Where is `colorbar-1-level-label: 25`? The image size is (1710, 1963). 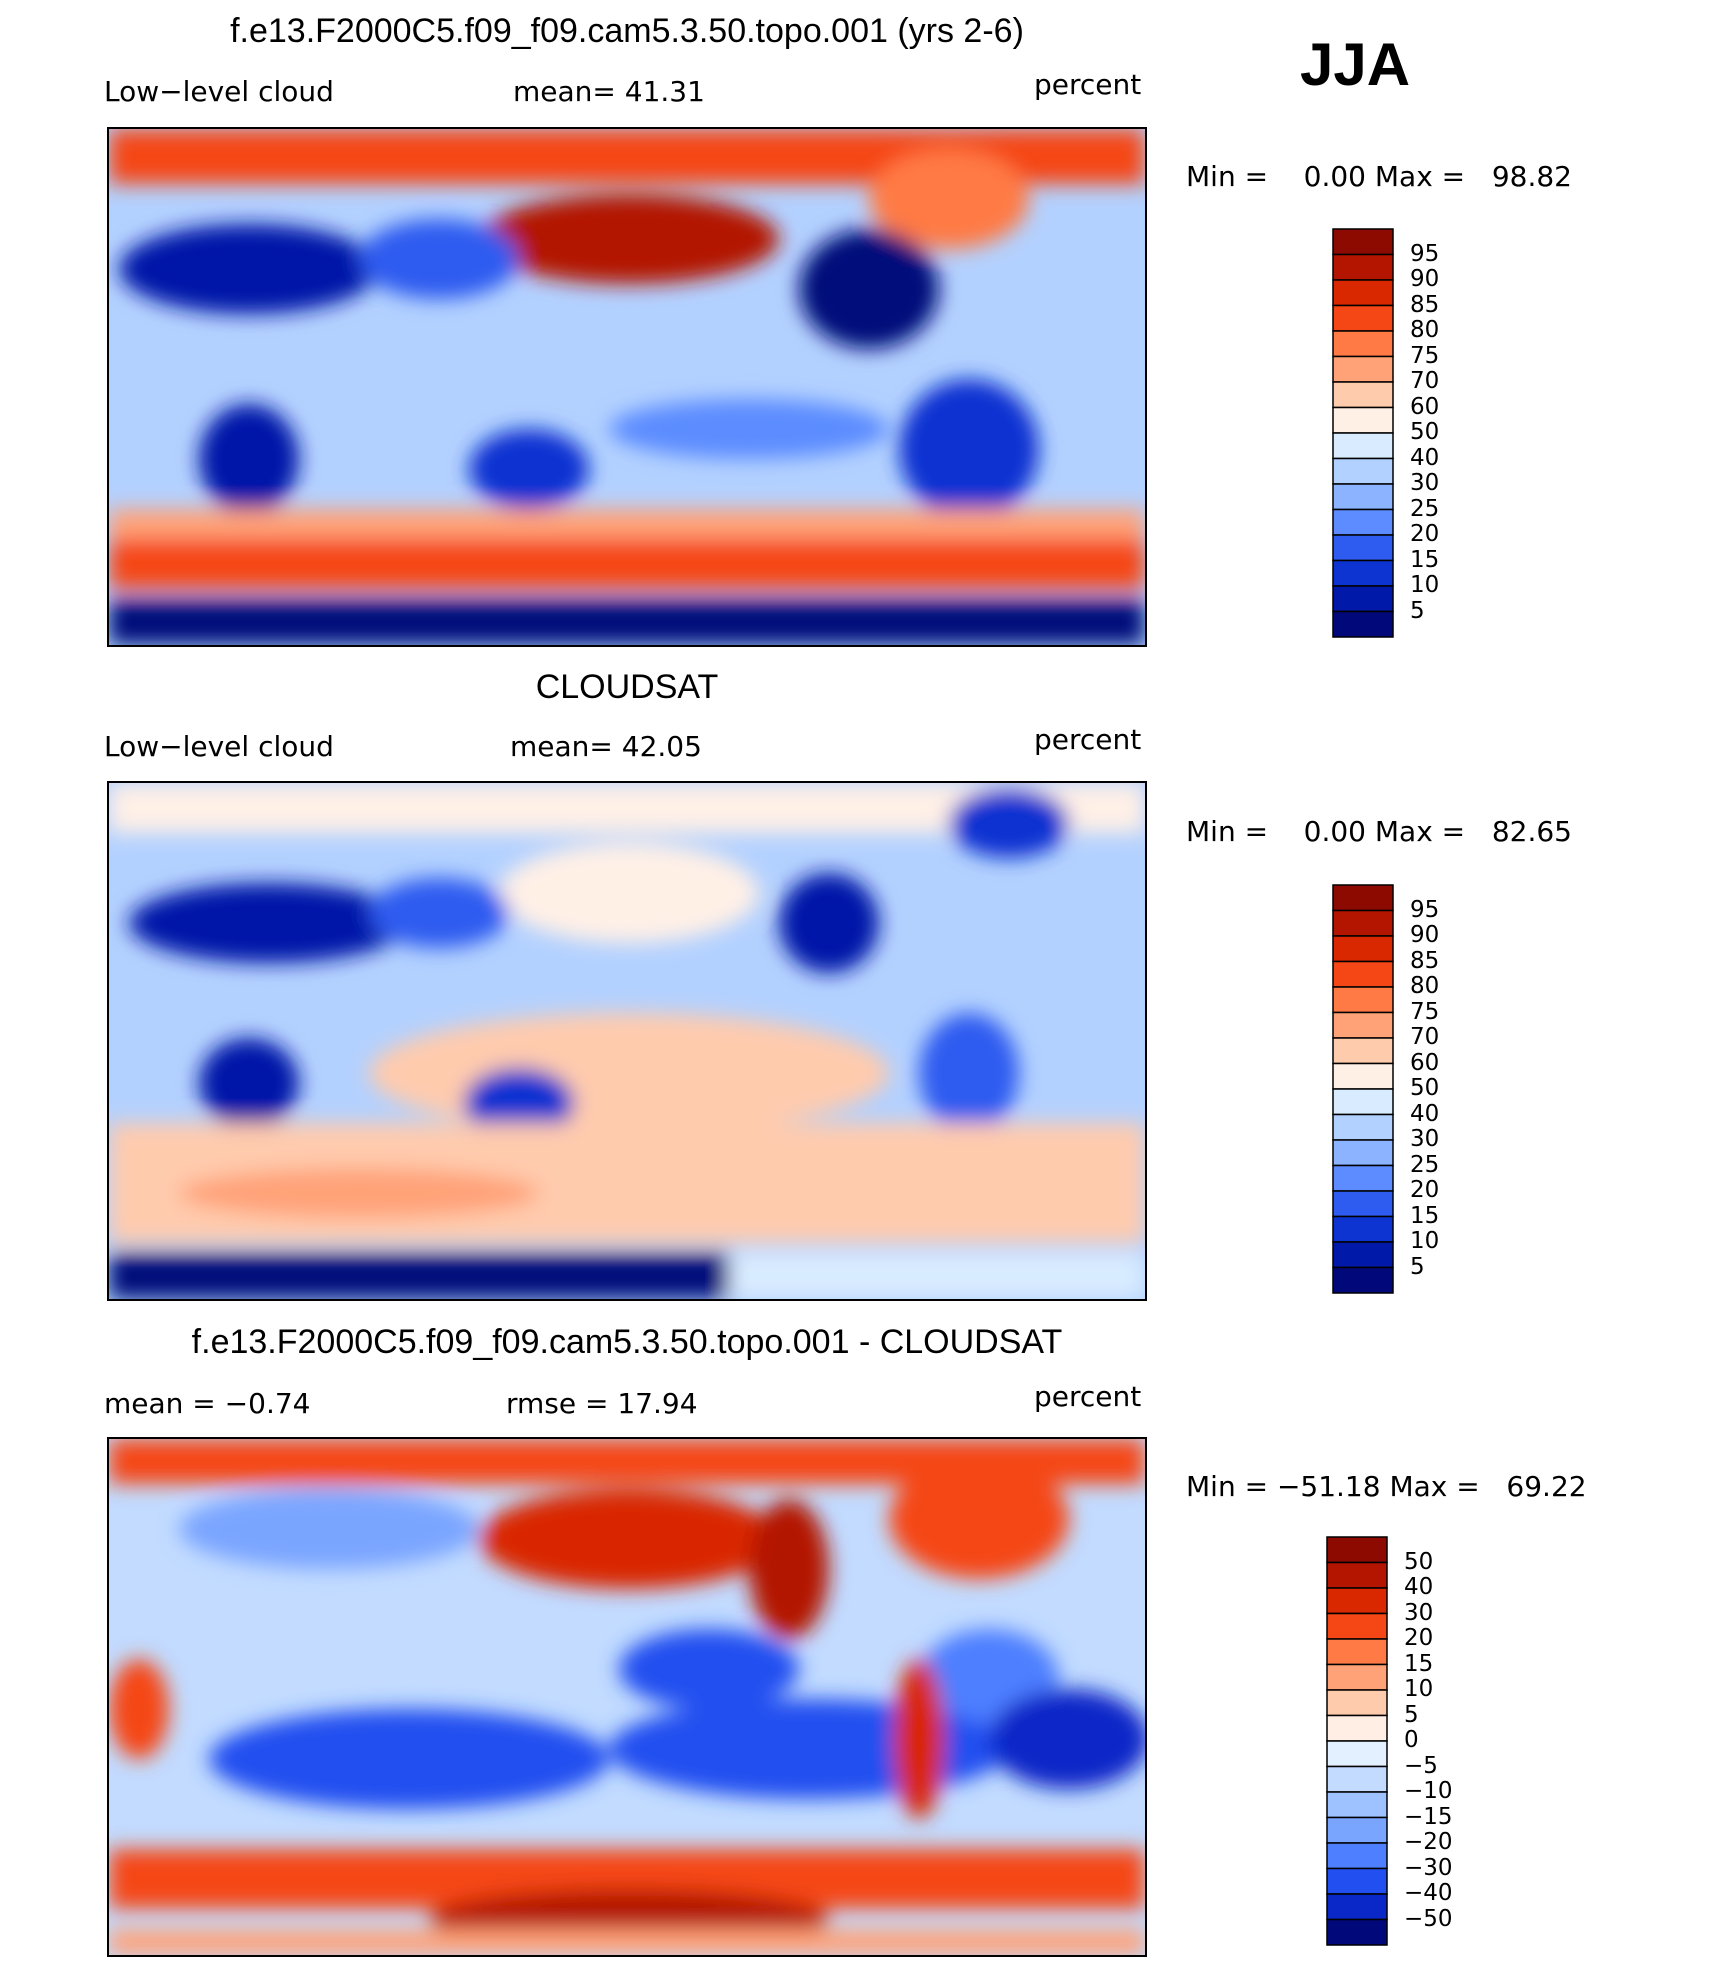
colorbar-1-level-label: 25 is located at coordinates (1425, 508).